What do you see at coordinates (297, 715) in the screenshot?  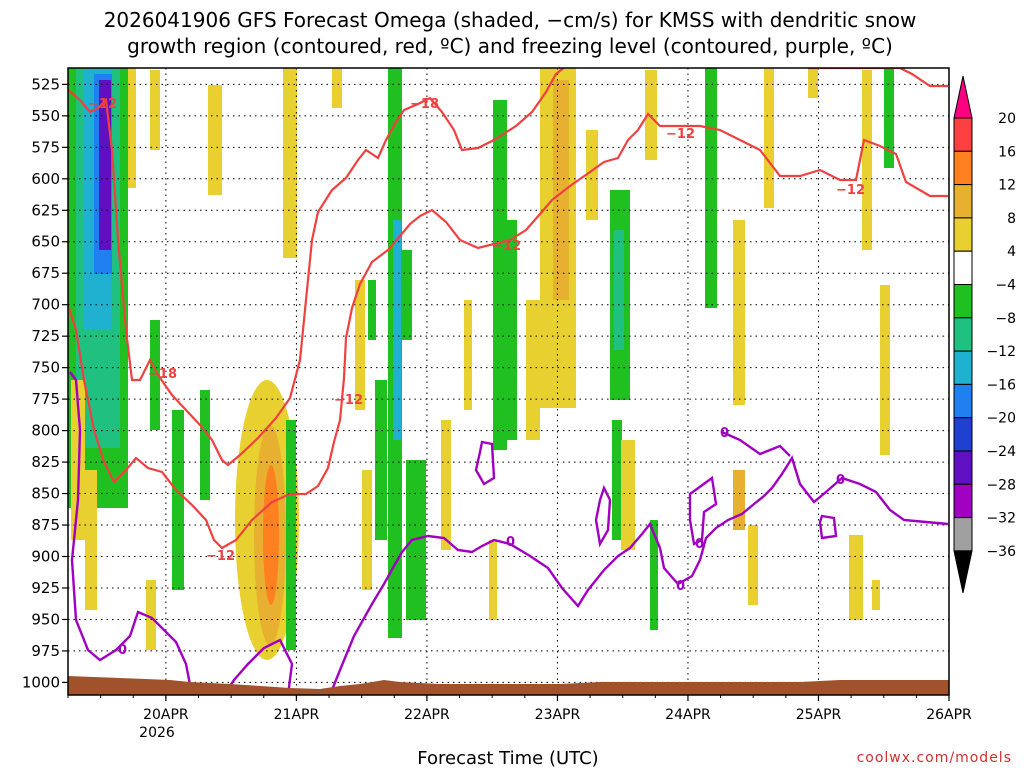 I see `x-tick-label: 21APR` at bounding box center [297, 715].